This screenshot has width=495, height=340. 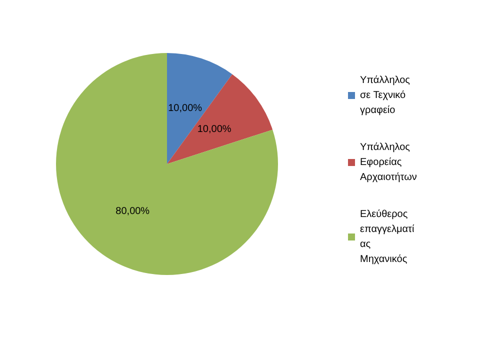 I want to click on legend-label: Ελεύθερος επαγγελματίας Μηχανικός, so click(x=387, y=237).